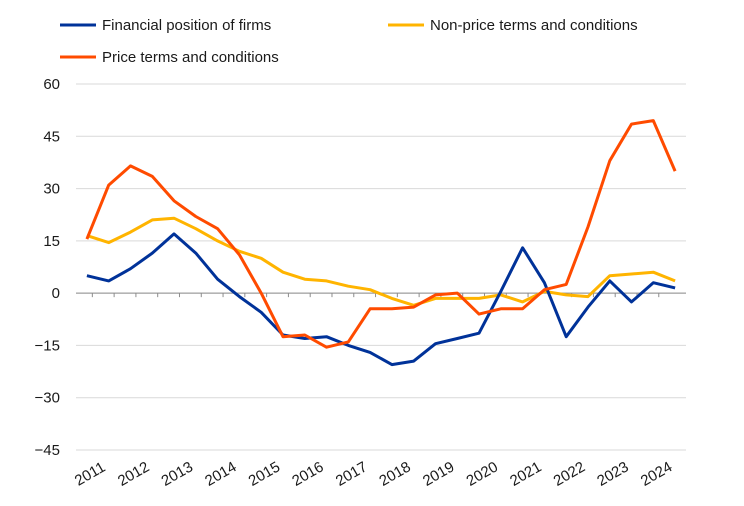  I want to click on y-tick-label: −15, so click(47, 345).